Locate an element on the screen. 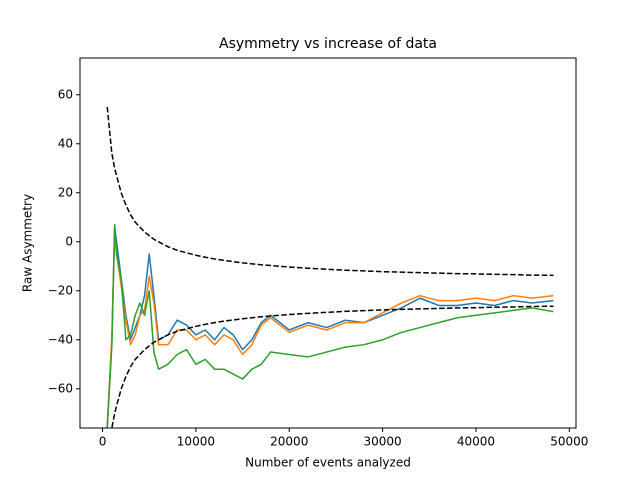 This screenshot has height=480, width=640. y-tick-label: 60 is located at coordinates (65, 94).